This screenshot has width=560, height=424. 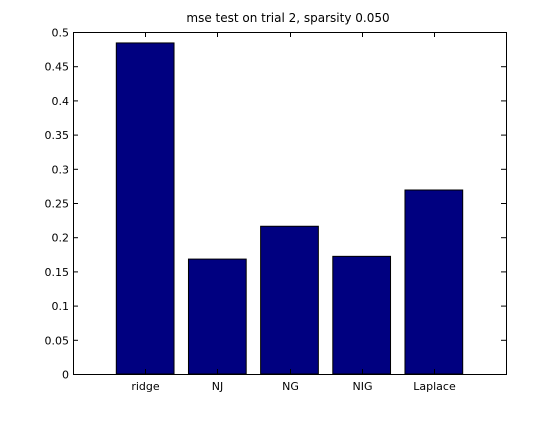 What do you see at coordinates (145, 386) in the screenshot?
I see `x-tick-label: ridge` at bounding box center [145, 386].